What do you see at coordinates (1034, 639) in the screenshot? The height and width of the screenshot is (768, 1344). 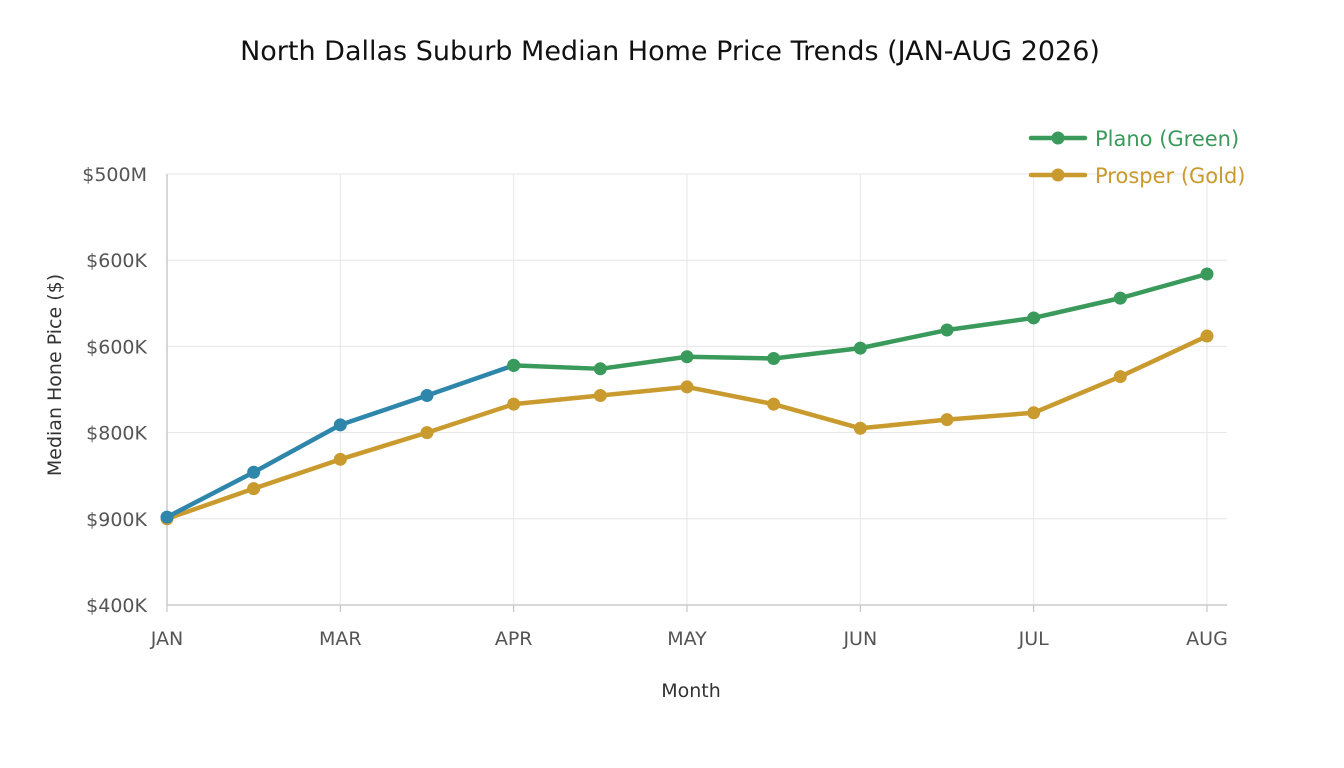 I see `x-tick-label: JUL` at bounding box center [1034, 639].